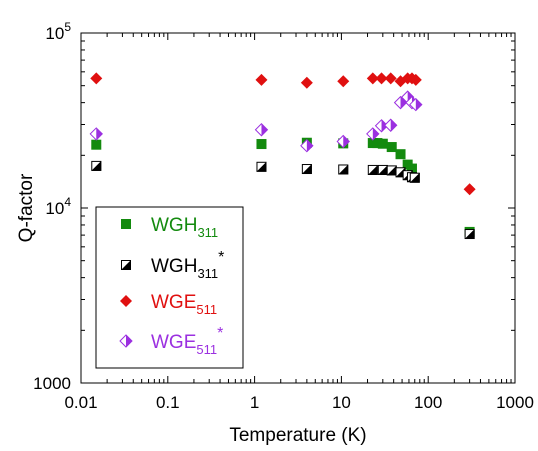 The image size is (538, 451). I want to click on y-tick-label: 10⁵, so click(58, 31).